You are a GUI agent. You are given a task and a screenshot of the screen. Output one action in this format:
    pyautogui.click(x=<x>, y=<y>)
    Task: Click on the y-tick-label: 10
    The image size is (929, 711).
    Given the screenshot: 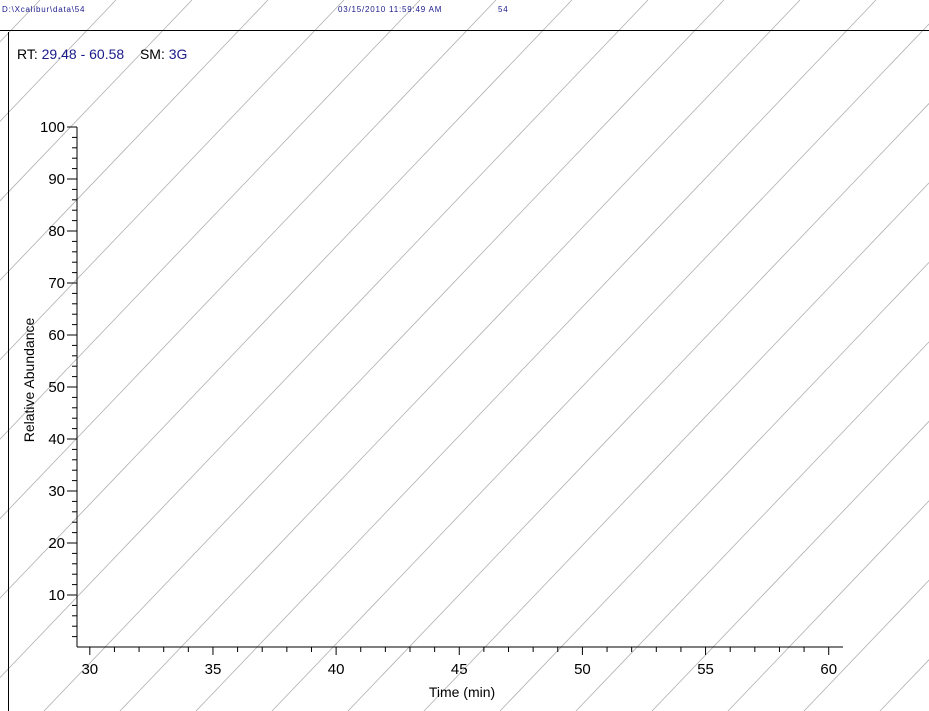 What is the action you would take?
    pyautogui.click(x=56, y=595)
    